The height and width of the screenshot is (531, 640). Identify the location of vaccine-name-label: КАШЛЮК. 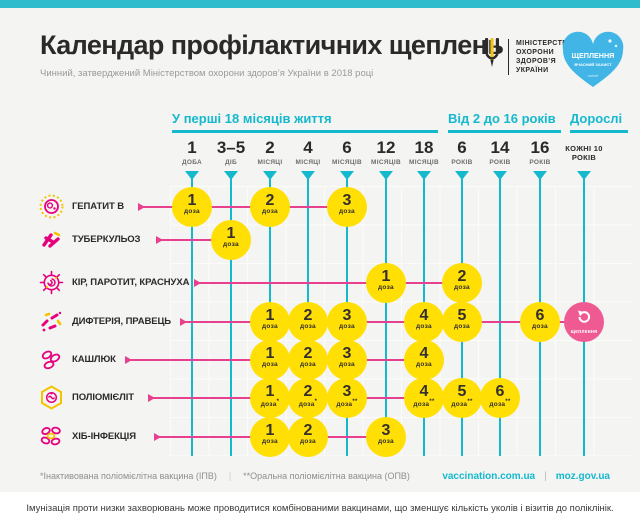
(94, 359).